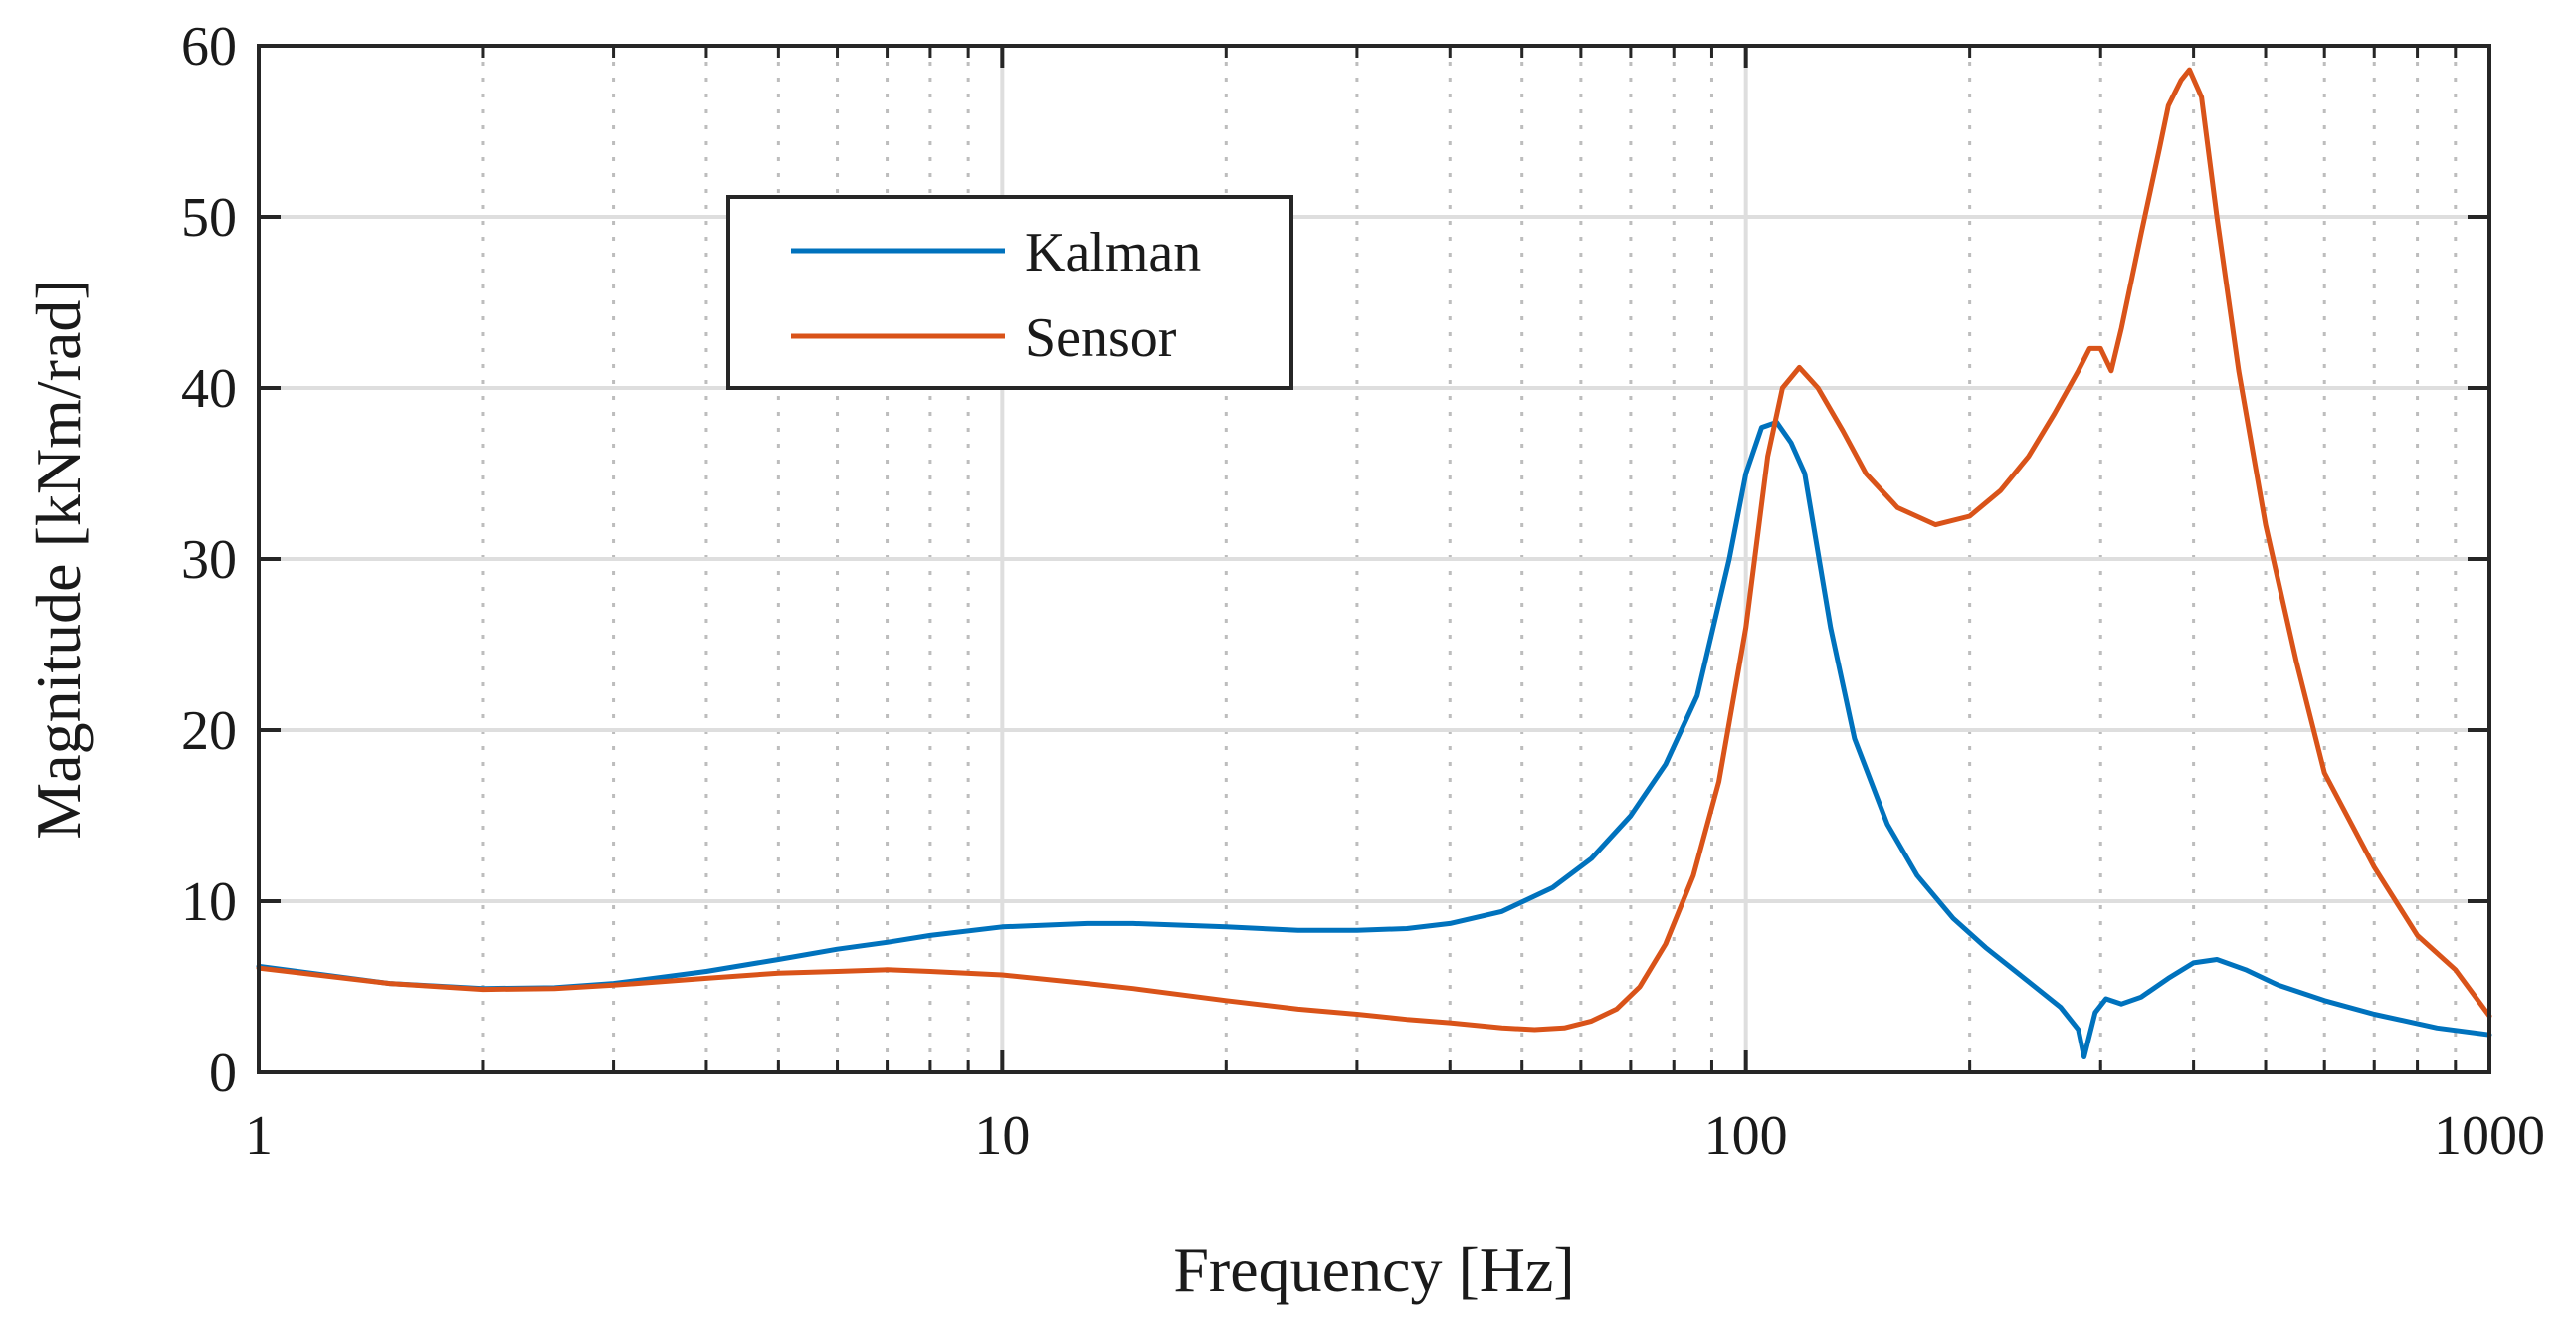 This screenshot has width=2576, height=1327. Describe the element at coordinates (1002, 1136) in the screenshot. I see `x-tick-label: 10` at that location.